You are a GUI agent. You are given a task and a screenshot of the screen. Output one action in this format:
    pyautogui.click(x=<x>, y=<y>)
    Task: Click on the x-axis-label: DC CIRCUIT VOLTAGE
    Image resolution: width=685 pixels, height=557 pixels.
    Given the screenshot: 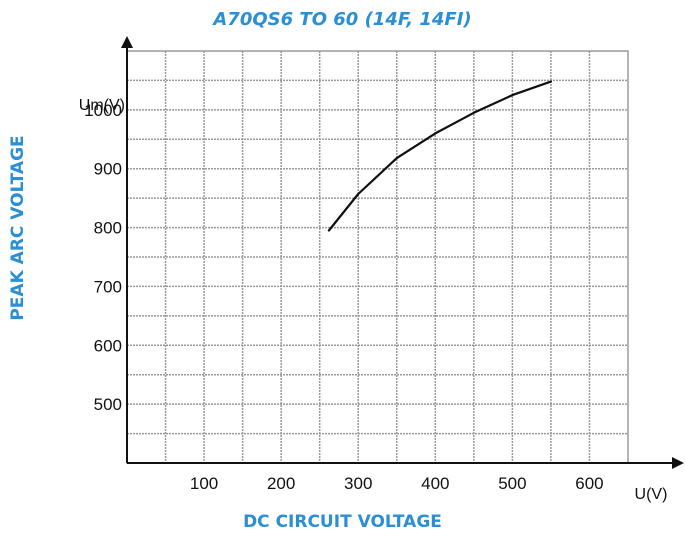 What is the action you would take?
    pyautogui.click(x=342, y=522)
    